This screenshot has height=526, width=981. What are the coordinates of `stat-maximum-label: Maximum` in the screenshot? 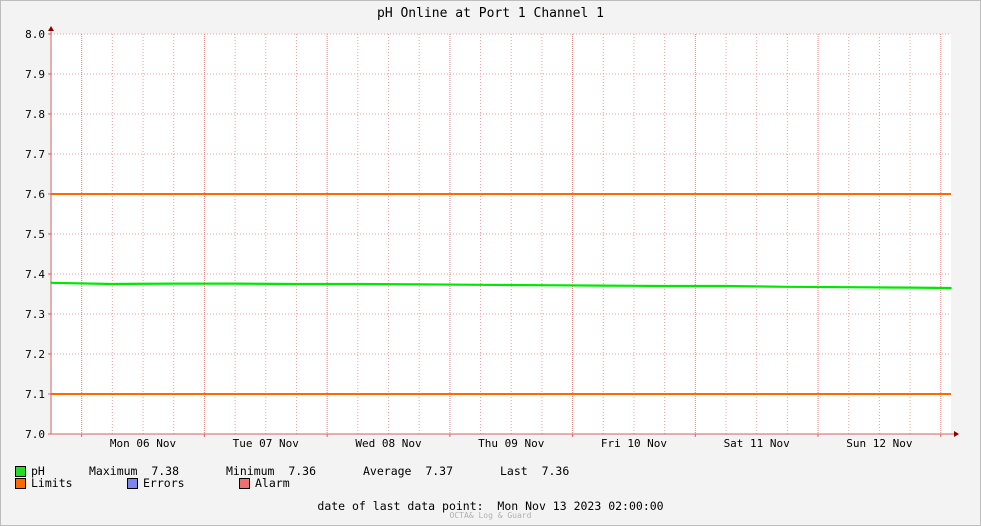 It's located at (113, 471).